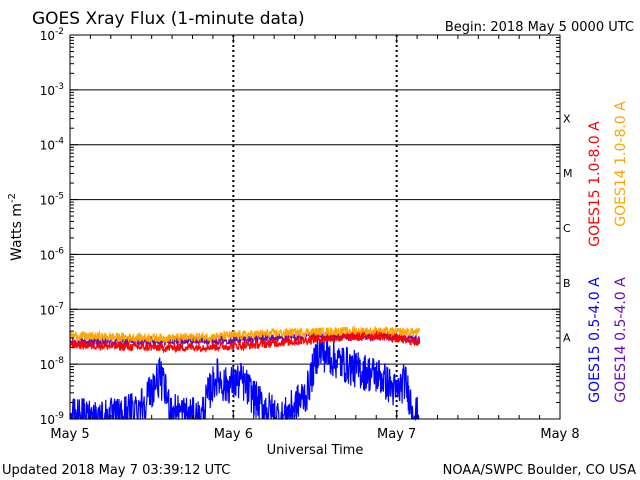 This screenshot has height=480, width=640. I want to click on x-tick-label: May 8, so click(559, 434).